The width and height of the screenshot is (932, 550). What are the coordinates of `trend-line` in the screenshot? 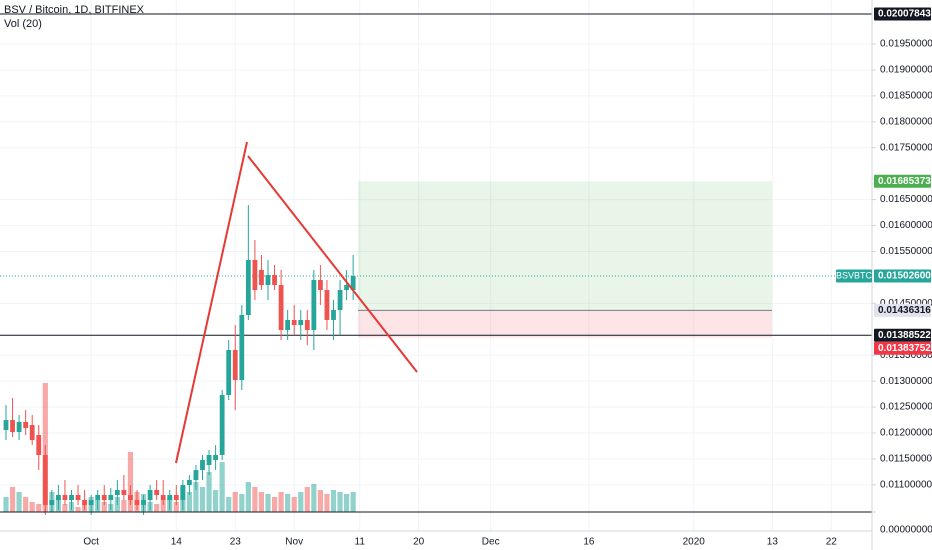 It's located at (211, 302).